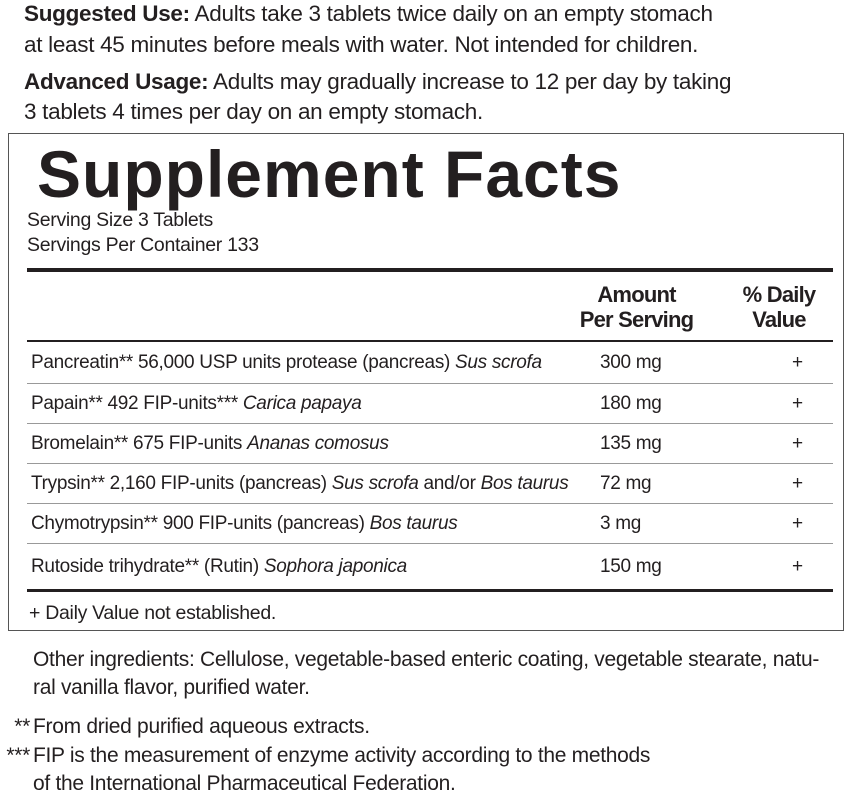  Describe the element at coordinates (171, 687) in the screenshot. I see `other-ingredients-line2: ral vanilla flavor, purified water.` at that location.